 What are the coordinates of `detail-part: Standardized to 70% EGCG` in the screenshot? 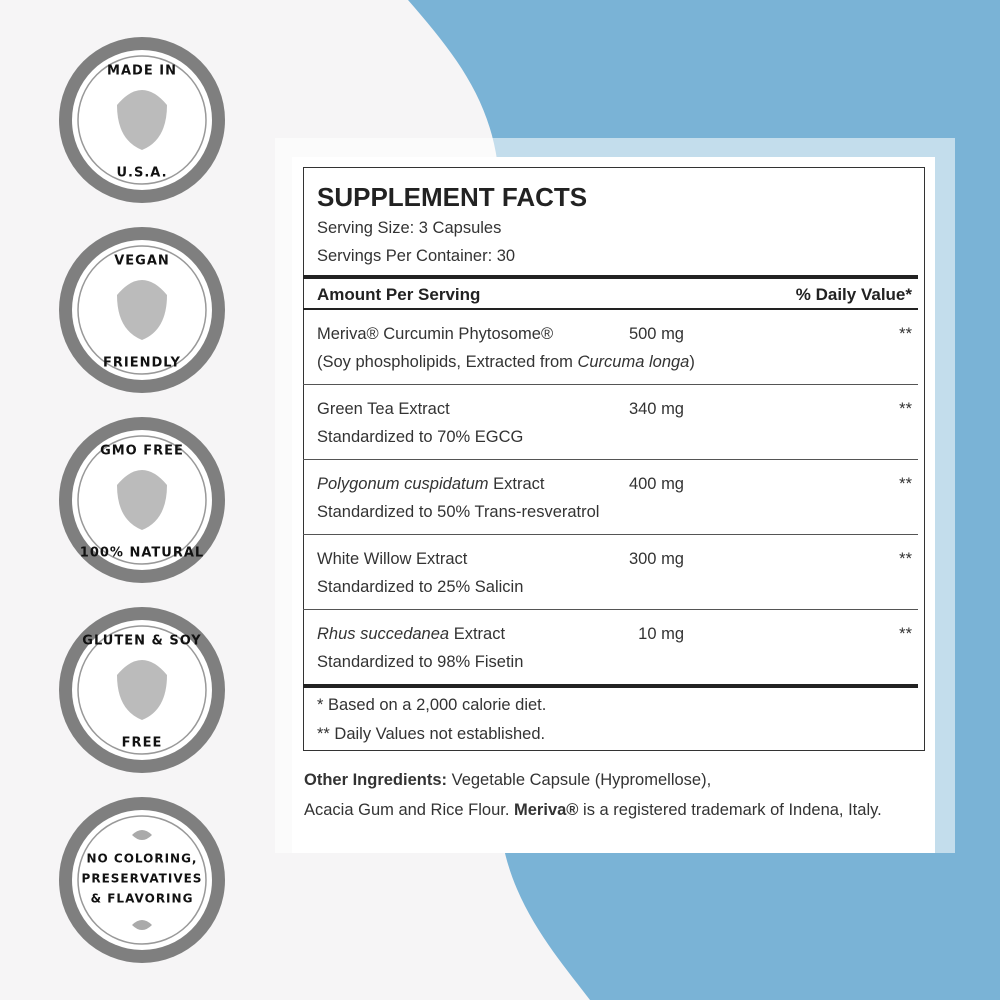 It's located at (420, 437).